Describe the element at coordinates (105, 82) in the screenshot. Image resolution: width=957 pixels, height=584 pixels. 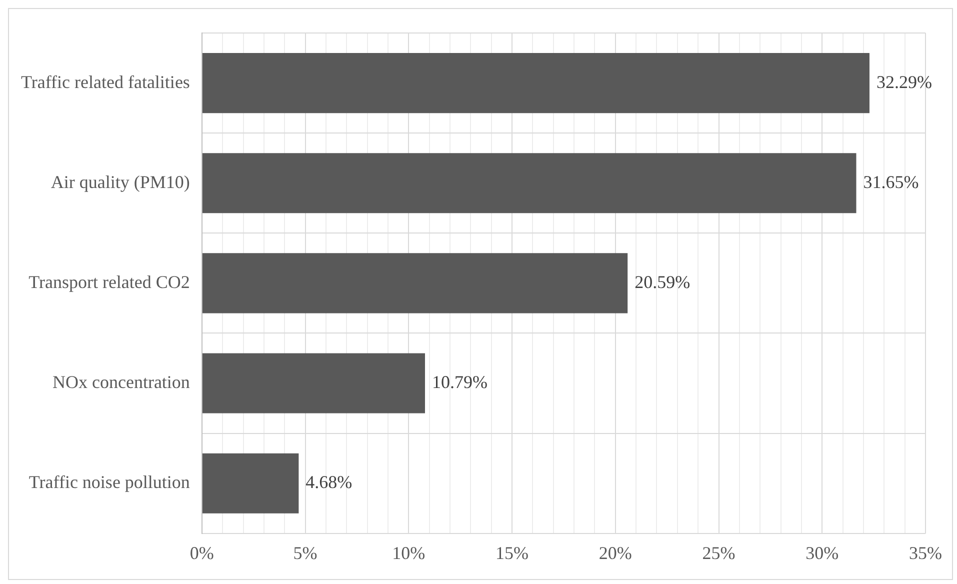
I see `y-tick-label: Traffic related fatalities` at that location.